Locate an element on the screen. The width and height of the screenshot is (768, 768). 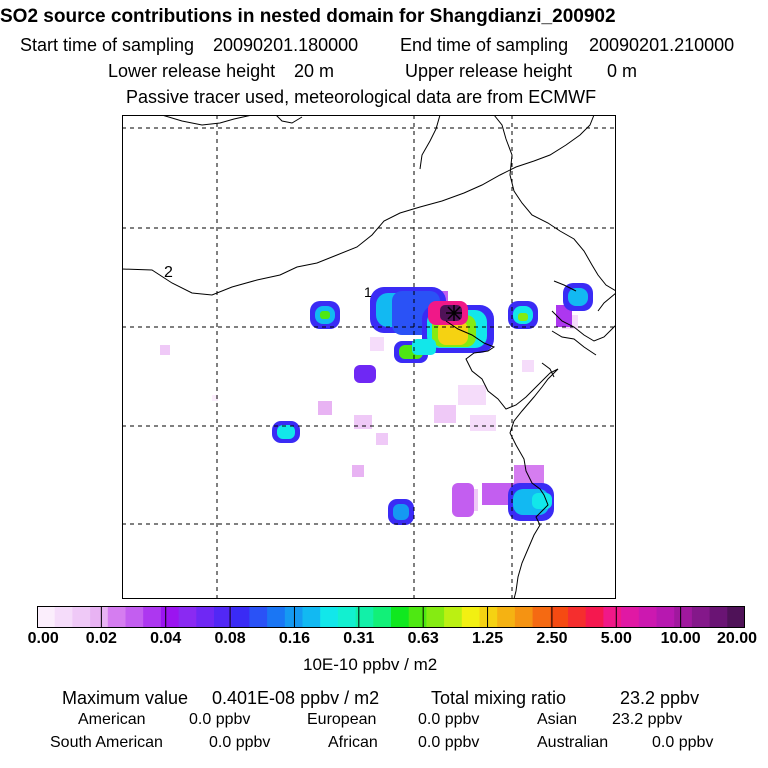
end-time-label: End time of sampling is located at coordinates (484, 45).